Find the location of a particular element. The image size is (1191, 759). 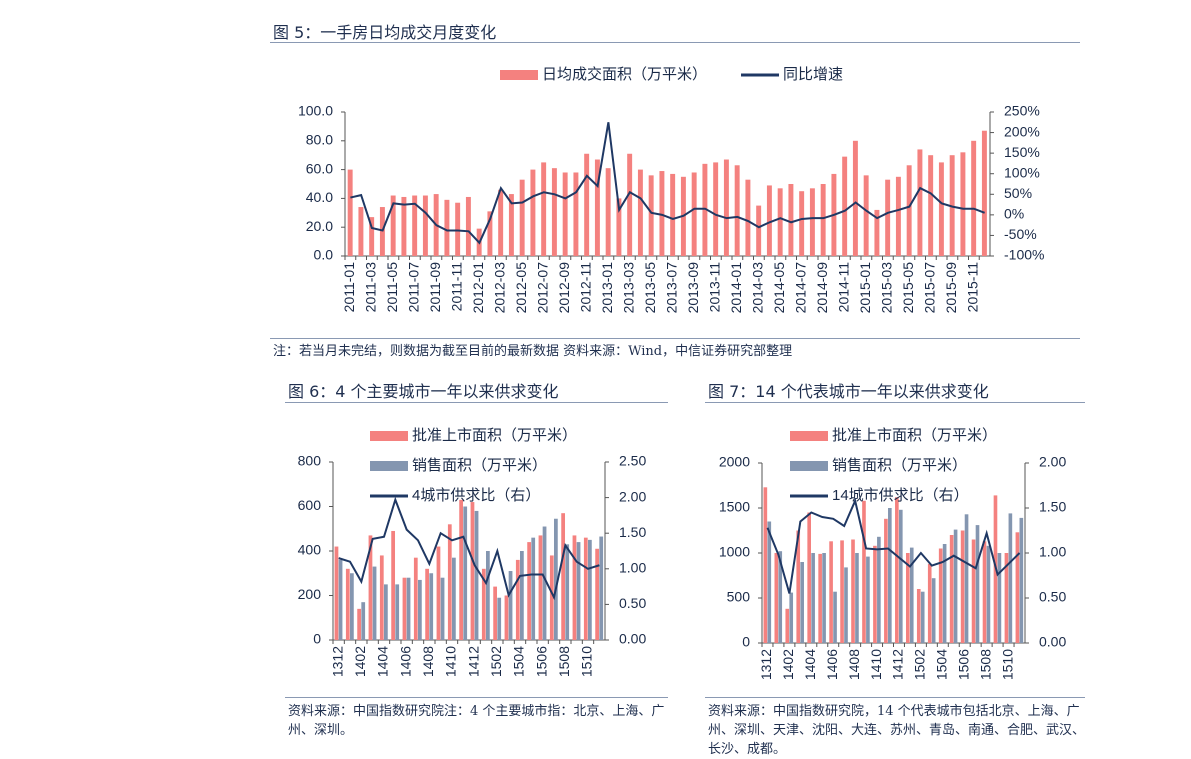

x-tick-label: 2011-05 is located at coordinates (392, 287).